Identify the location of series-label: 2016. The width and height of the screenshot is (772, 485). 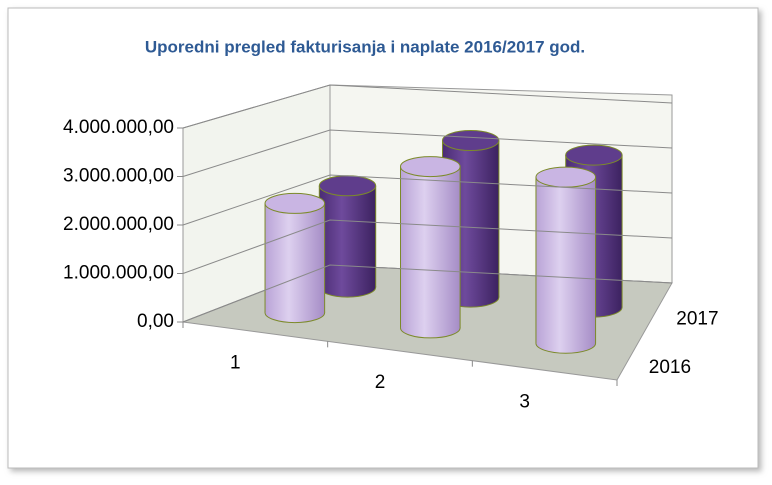
(670, 367).